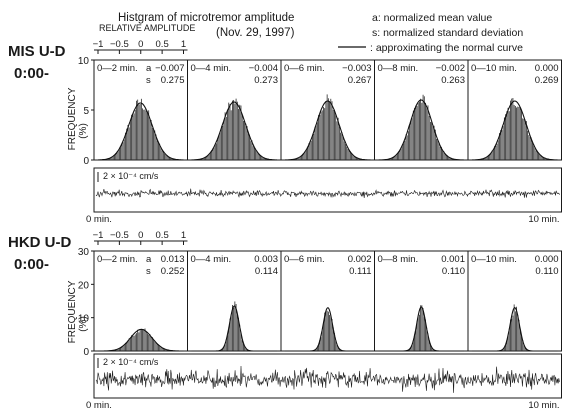 This screenshot has width=569, height=412. Describe the element at coordinates (453, 259) in the screenshot. I see `mean-value: 0.001` at that location.